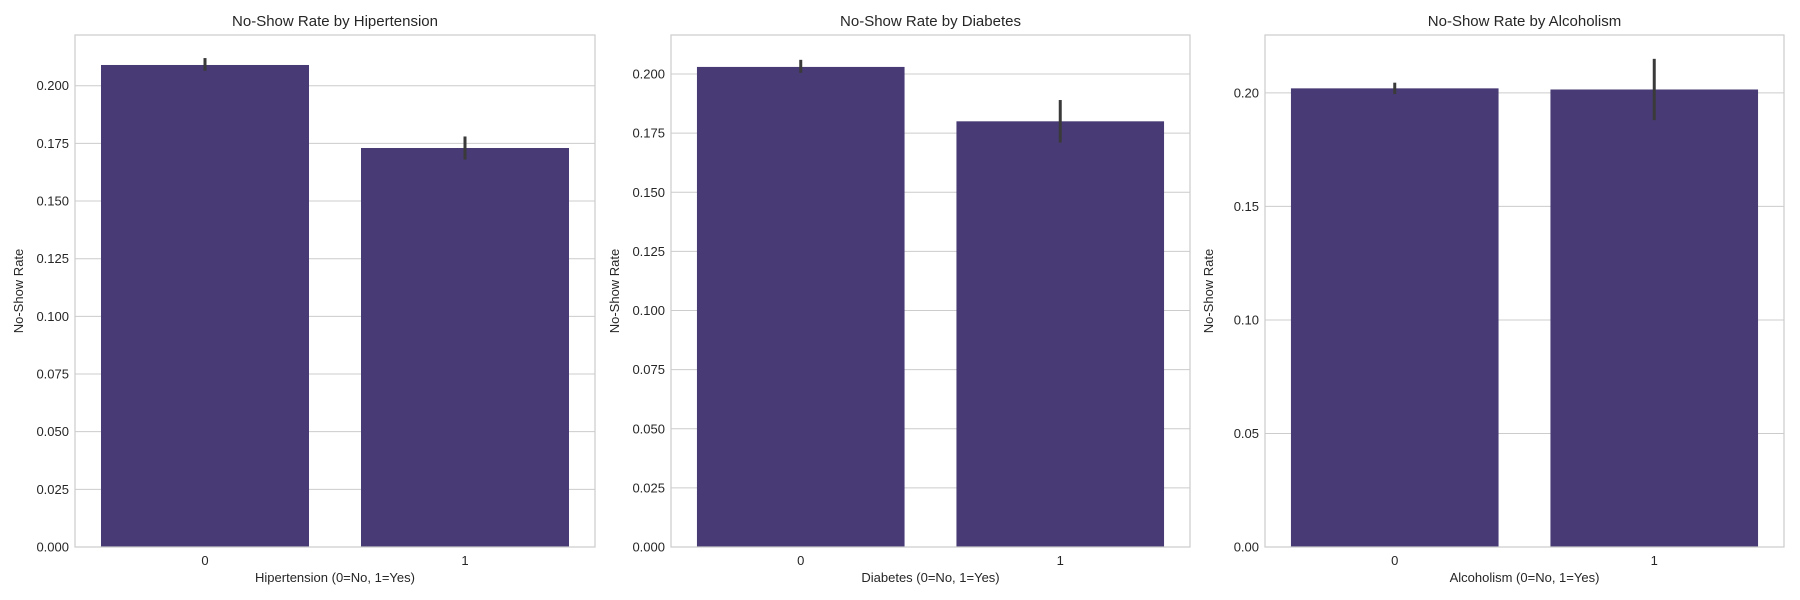 The image size is (1800, 600). What do you see at coordinates (335, 21) in the screenshot?
I see `chart-title: No-Show Rate by Hipertension` at bounding box center [335, 21].